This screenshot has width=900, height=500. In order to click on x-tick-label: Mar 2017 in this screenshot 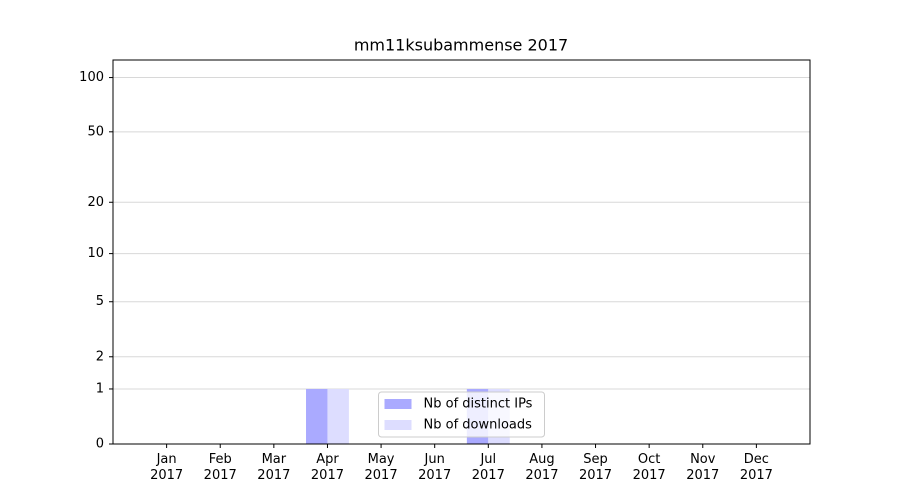, I will do `click(274, 467)`.